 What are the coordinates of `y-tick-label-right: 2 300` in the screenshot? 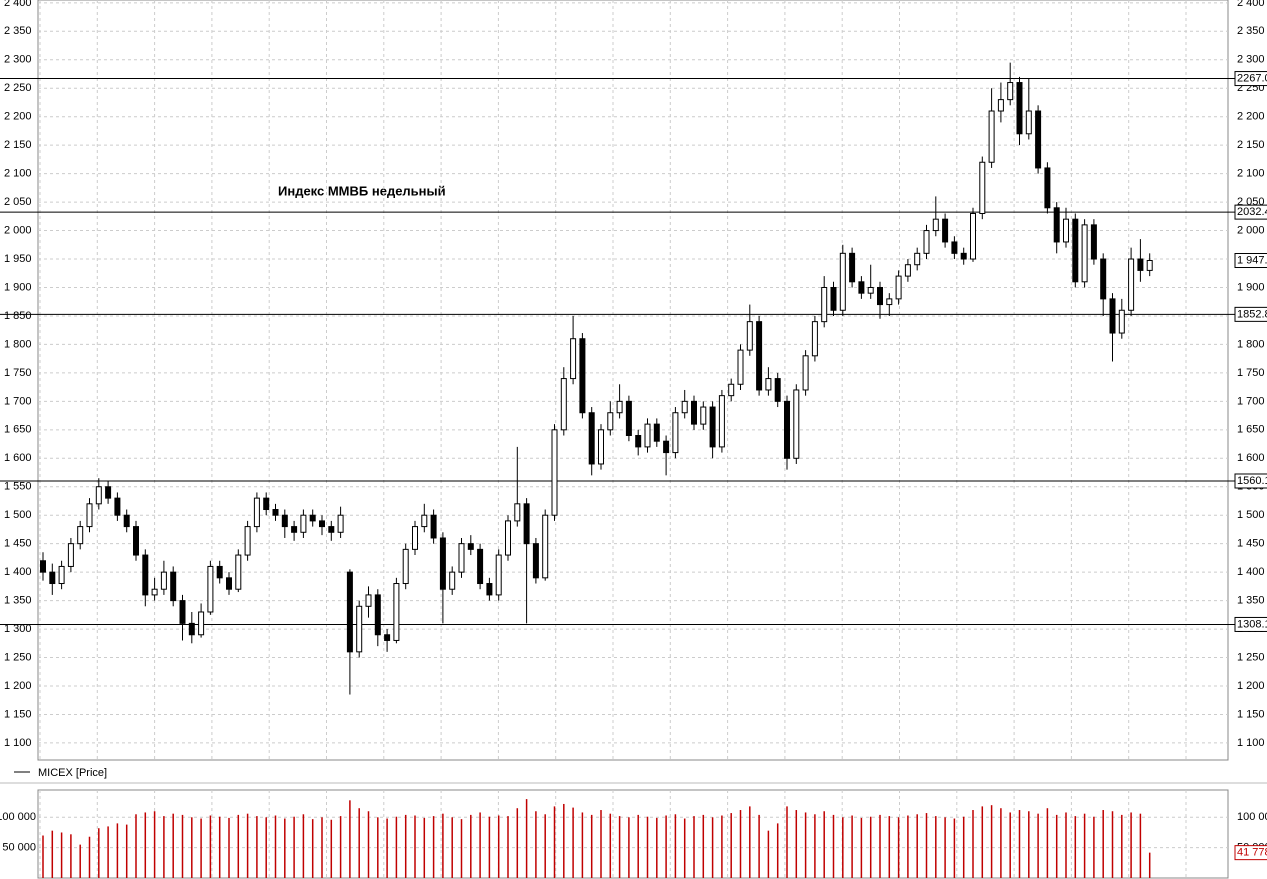 It's located at (1251, 60).